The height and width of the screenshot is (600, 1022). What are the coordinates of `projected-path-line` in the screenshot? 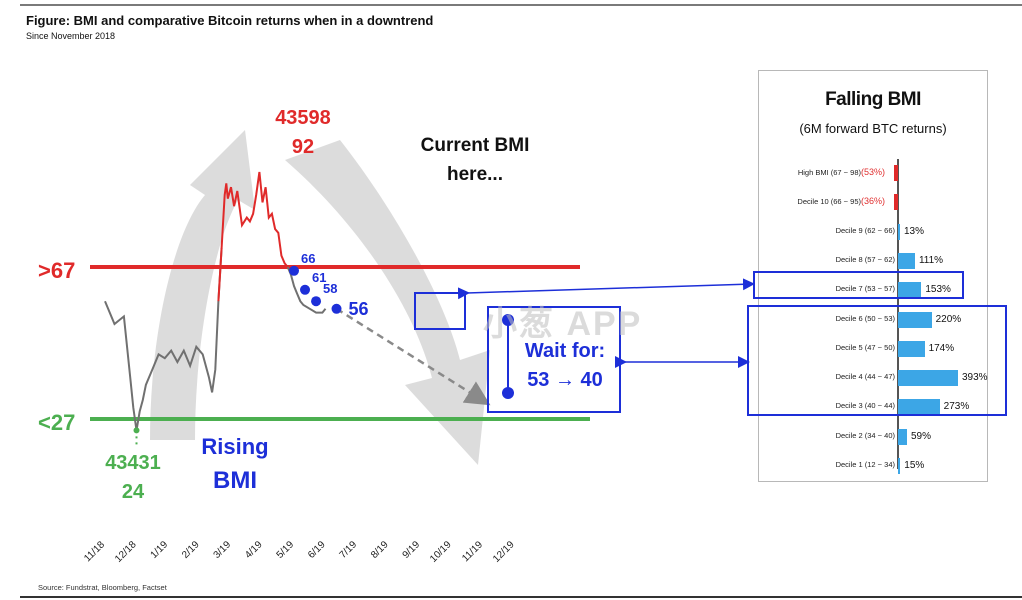 It's located at (413, 356).